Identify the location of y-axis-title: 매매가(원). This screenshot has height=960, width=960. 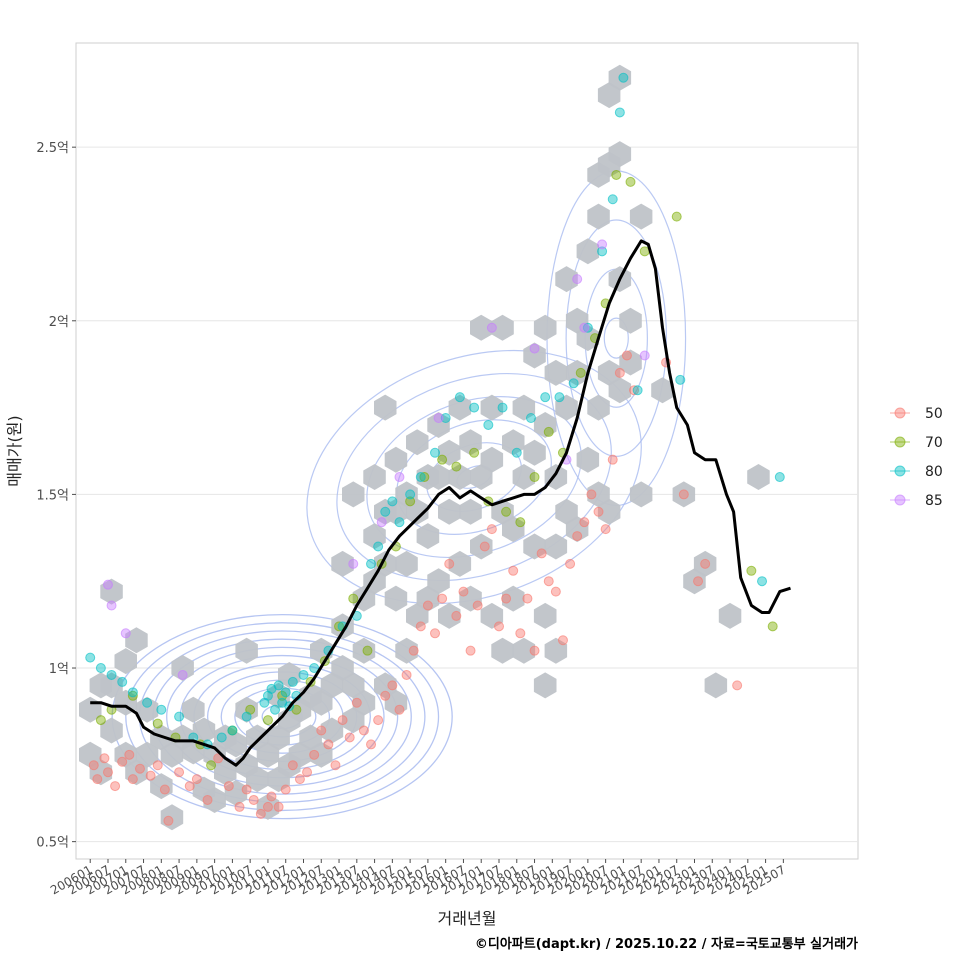
(14, 450).